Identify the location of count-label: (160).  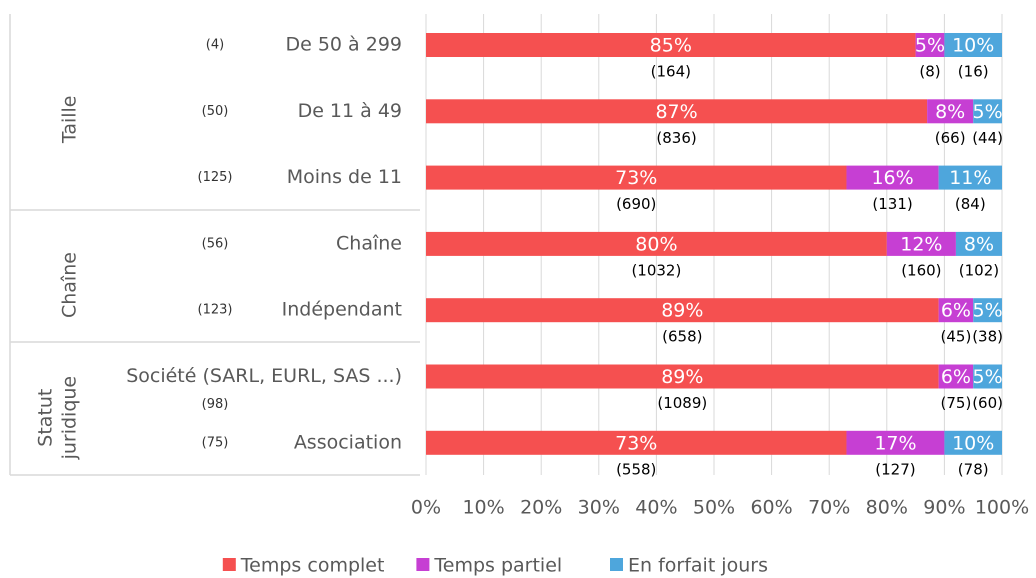
(921, 270).